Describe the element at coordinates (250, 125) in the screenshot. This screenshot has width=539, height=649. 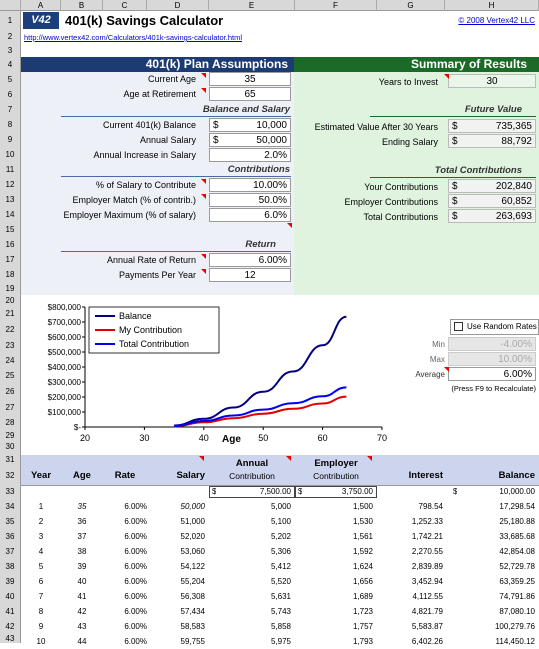
I see `current-balance-input` at that location.